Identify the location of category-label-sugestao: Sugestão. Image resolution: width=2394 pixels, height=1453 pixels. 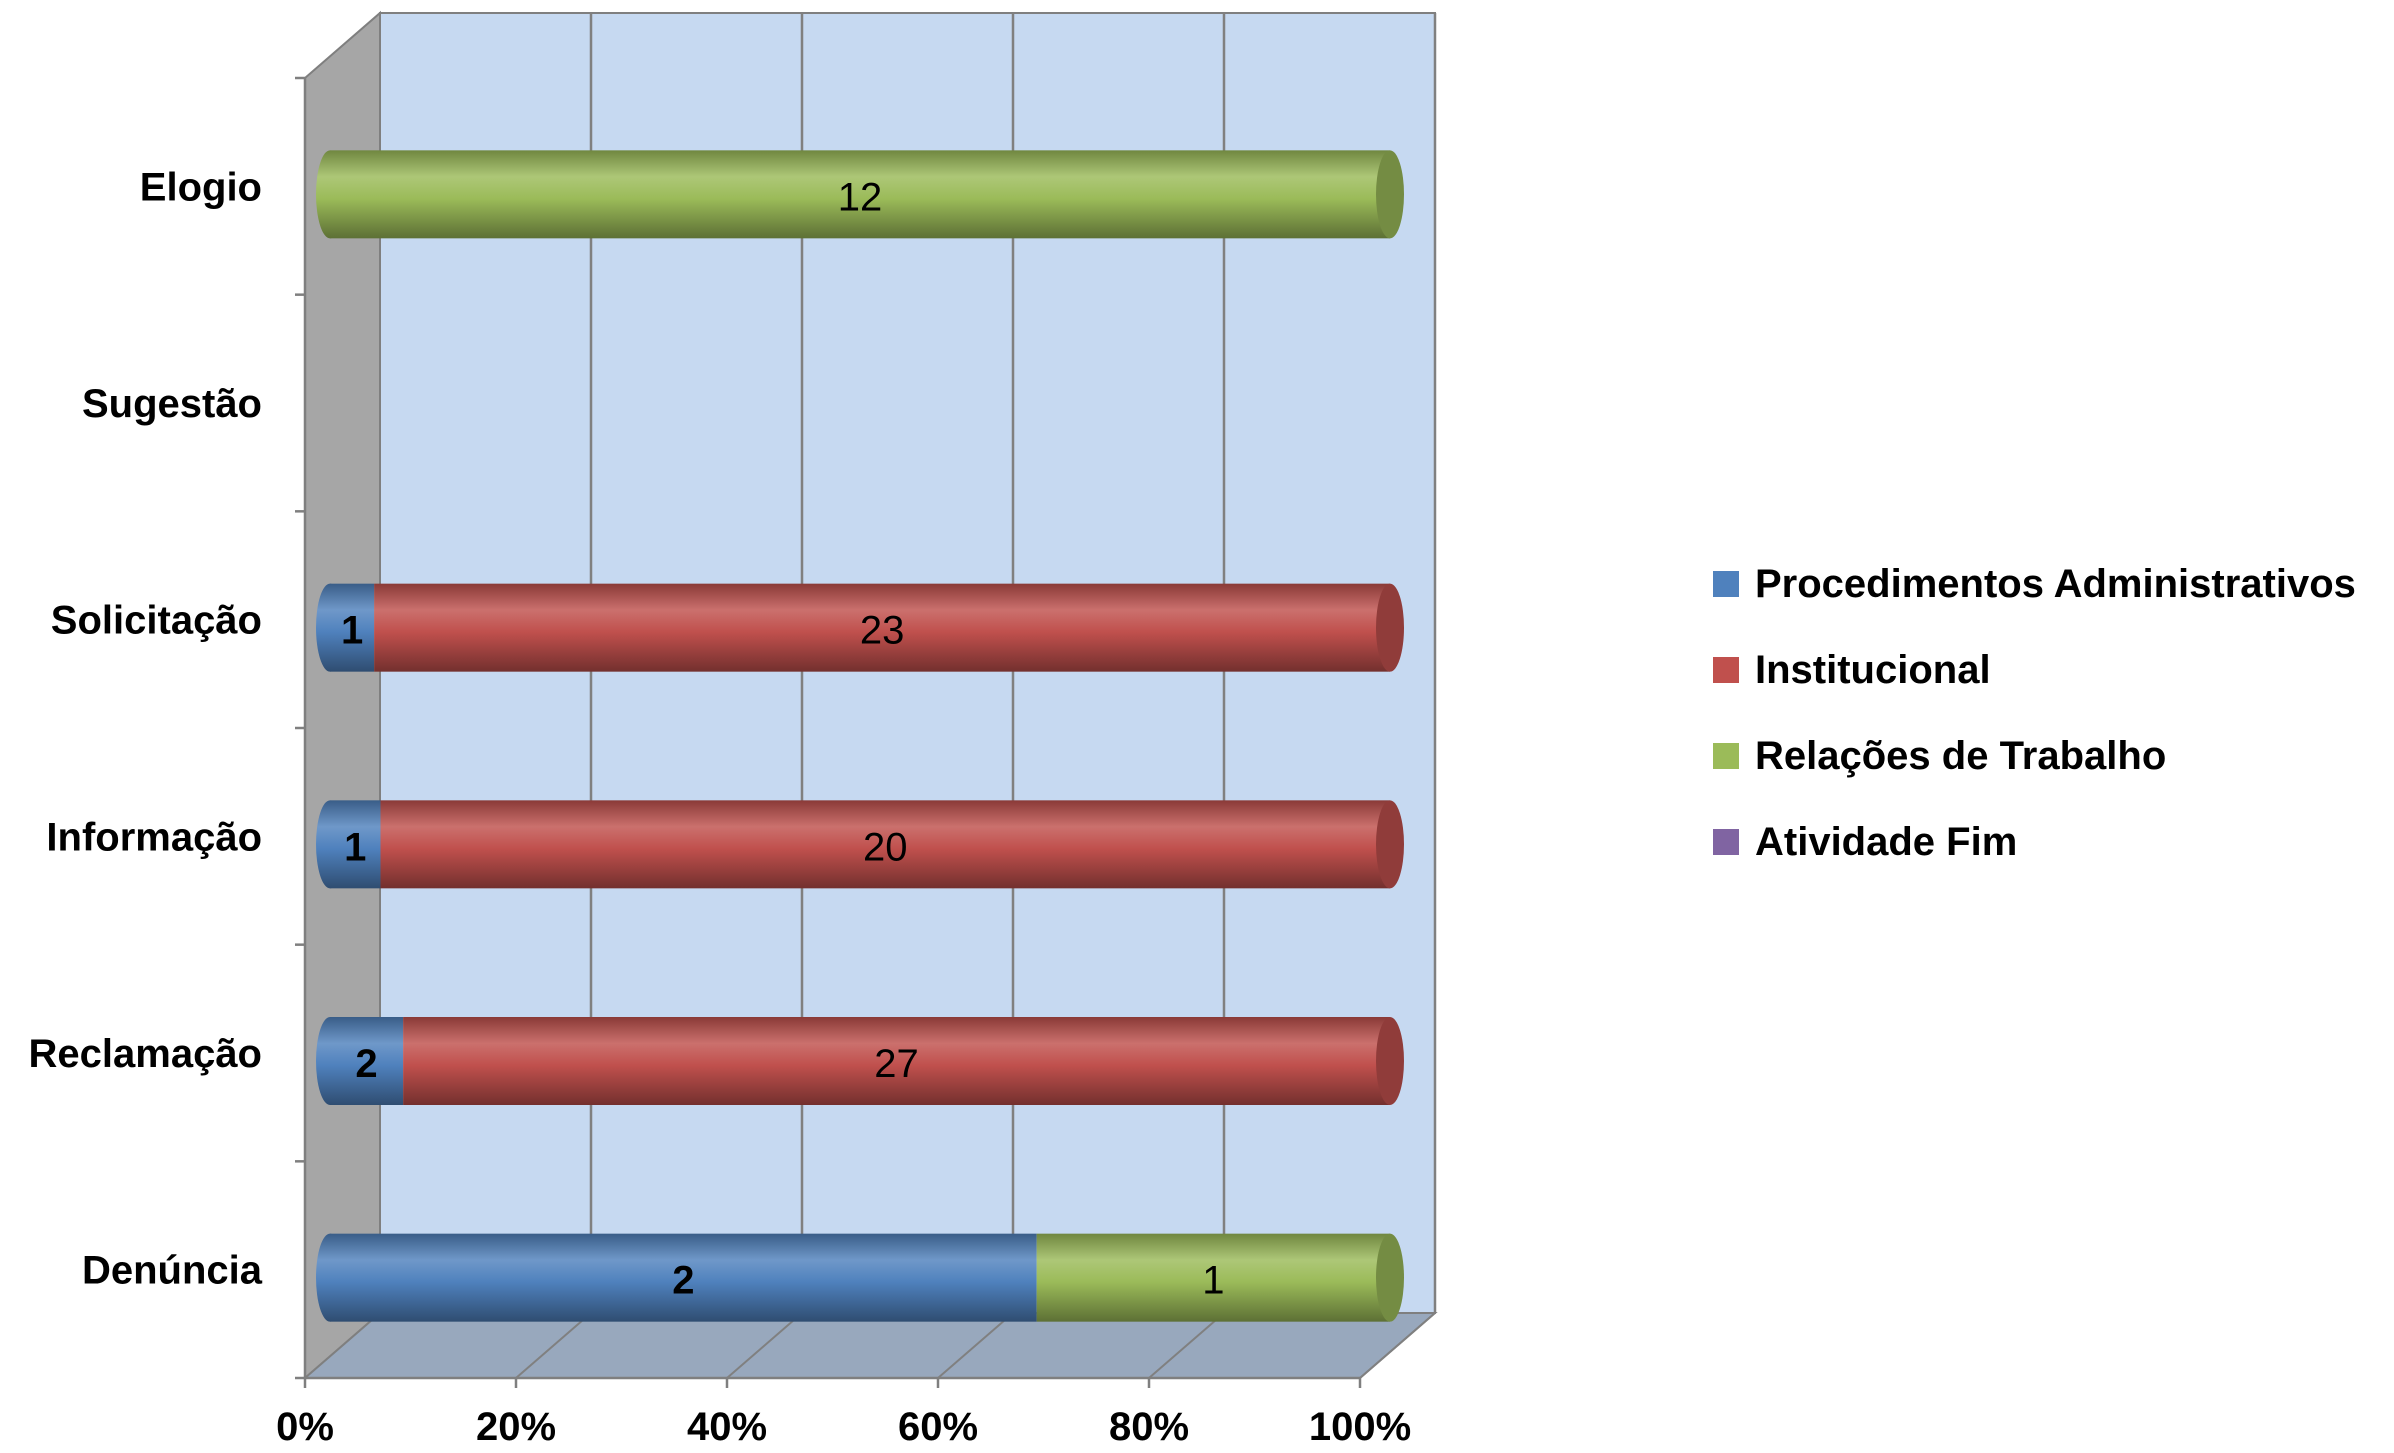
(172, 404).